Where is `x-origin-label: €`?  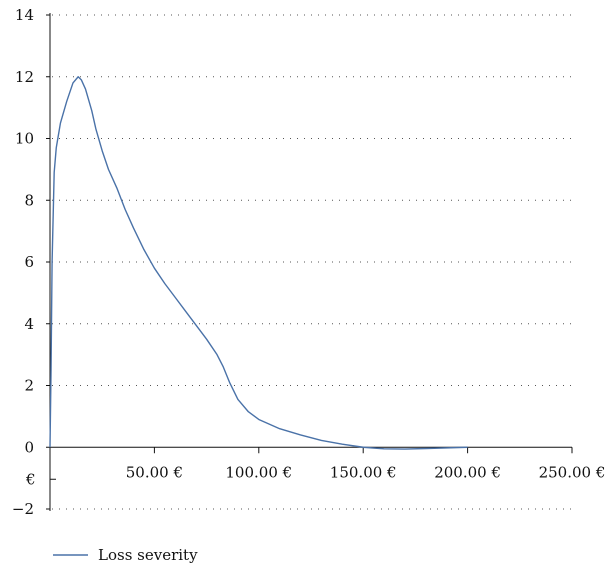
x-origin-label: € is located at coordinates (30, 479).